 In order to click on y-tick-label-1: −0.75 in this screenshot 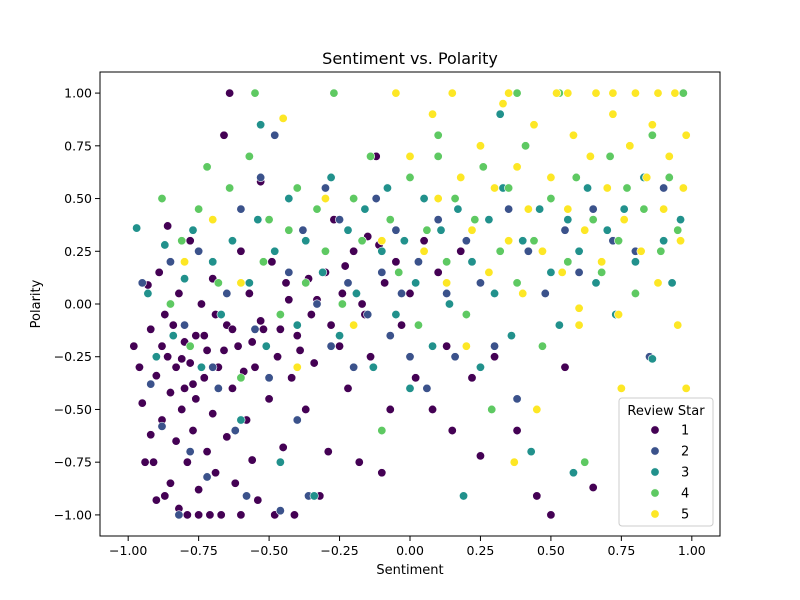, I will do `click(73, 462)`.